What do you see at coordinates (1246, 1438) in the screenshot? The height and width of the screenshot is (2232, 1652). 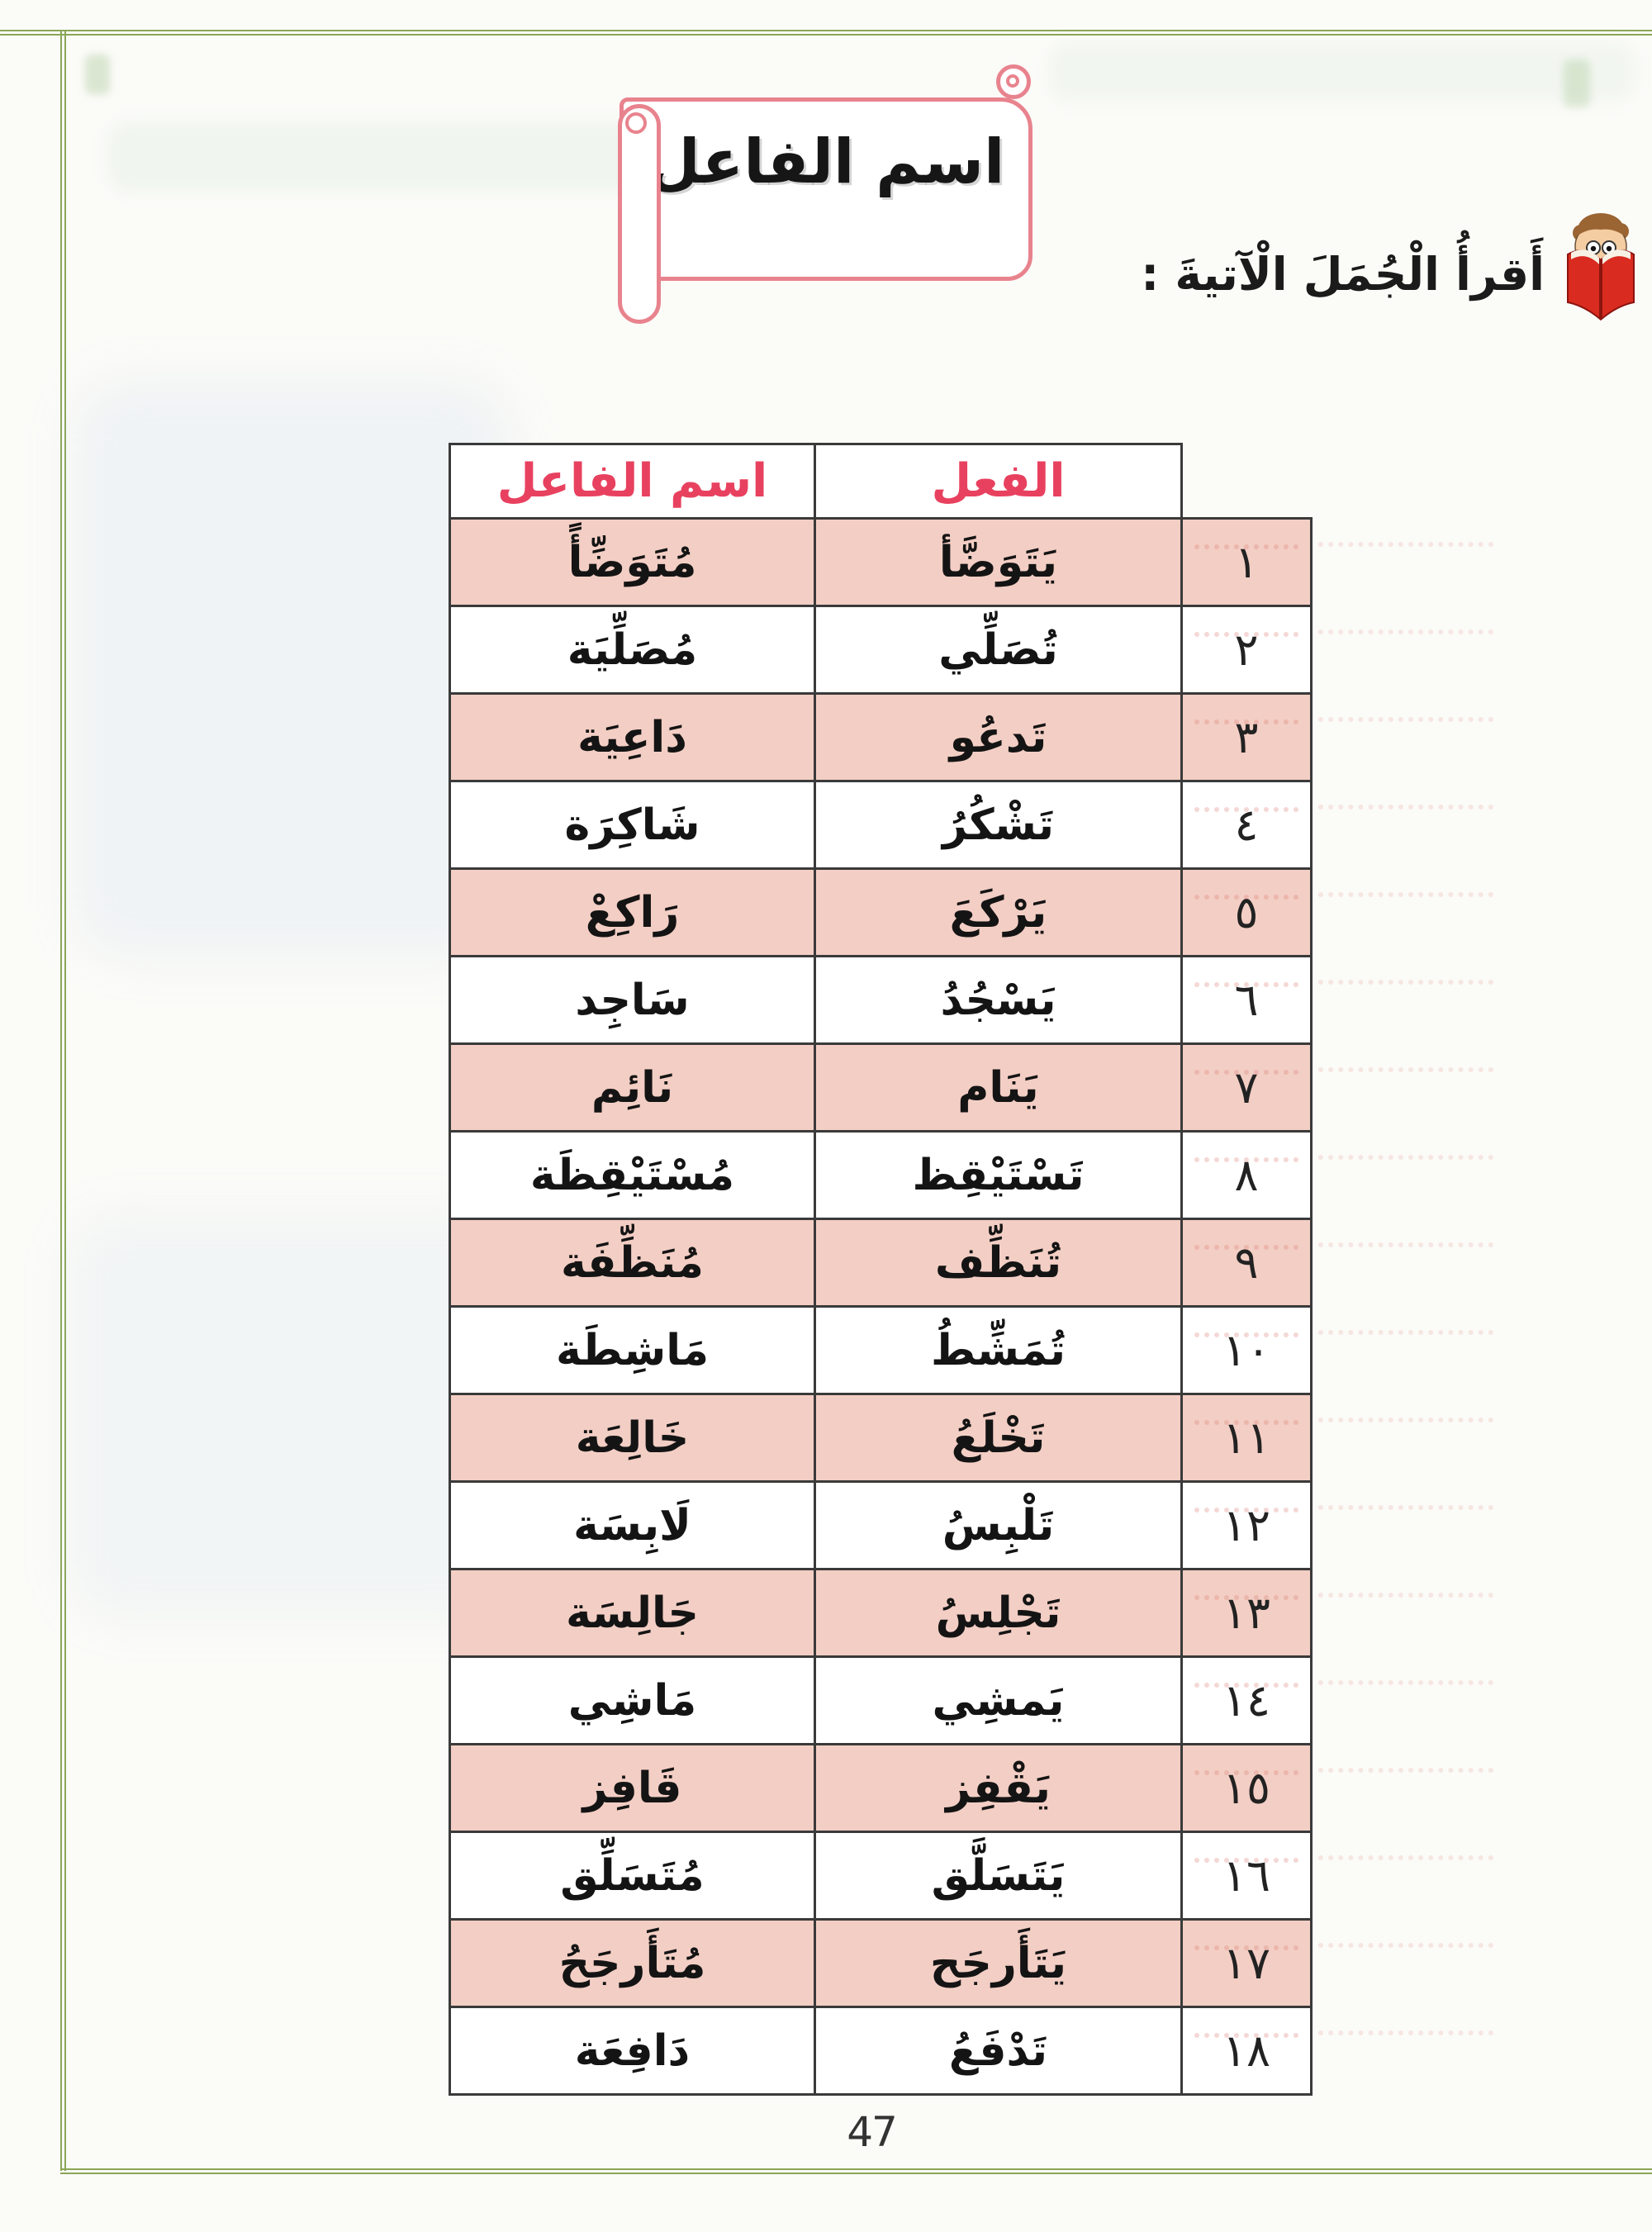 I see `row-number-cell: ١١` at bounding box center [1246, 1438].